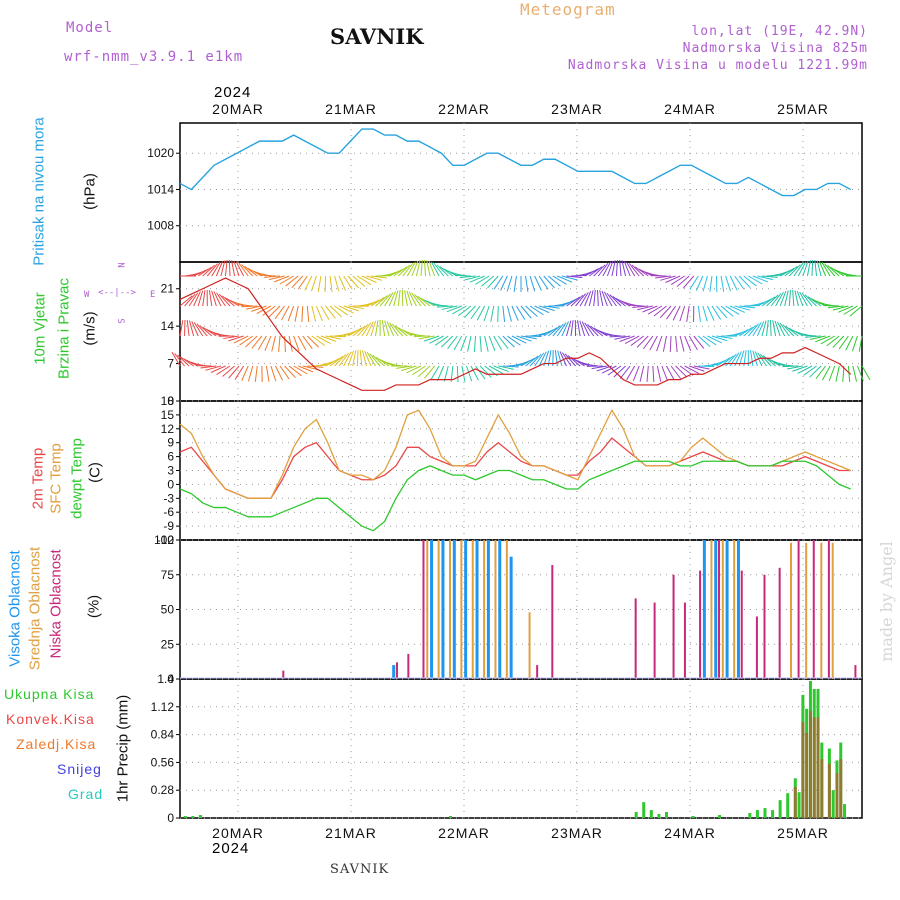  I want to click on legend-total-rain: Ukupna Kisa, so click(49, 694).